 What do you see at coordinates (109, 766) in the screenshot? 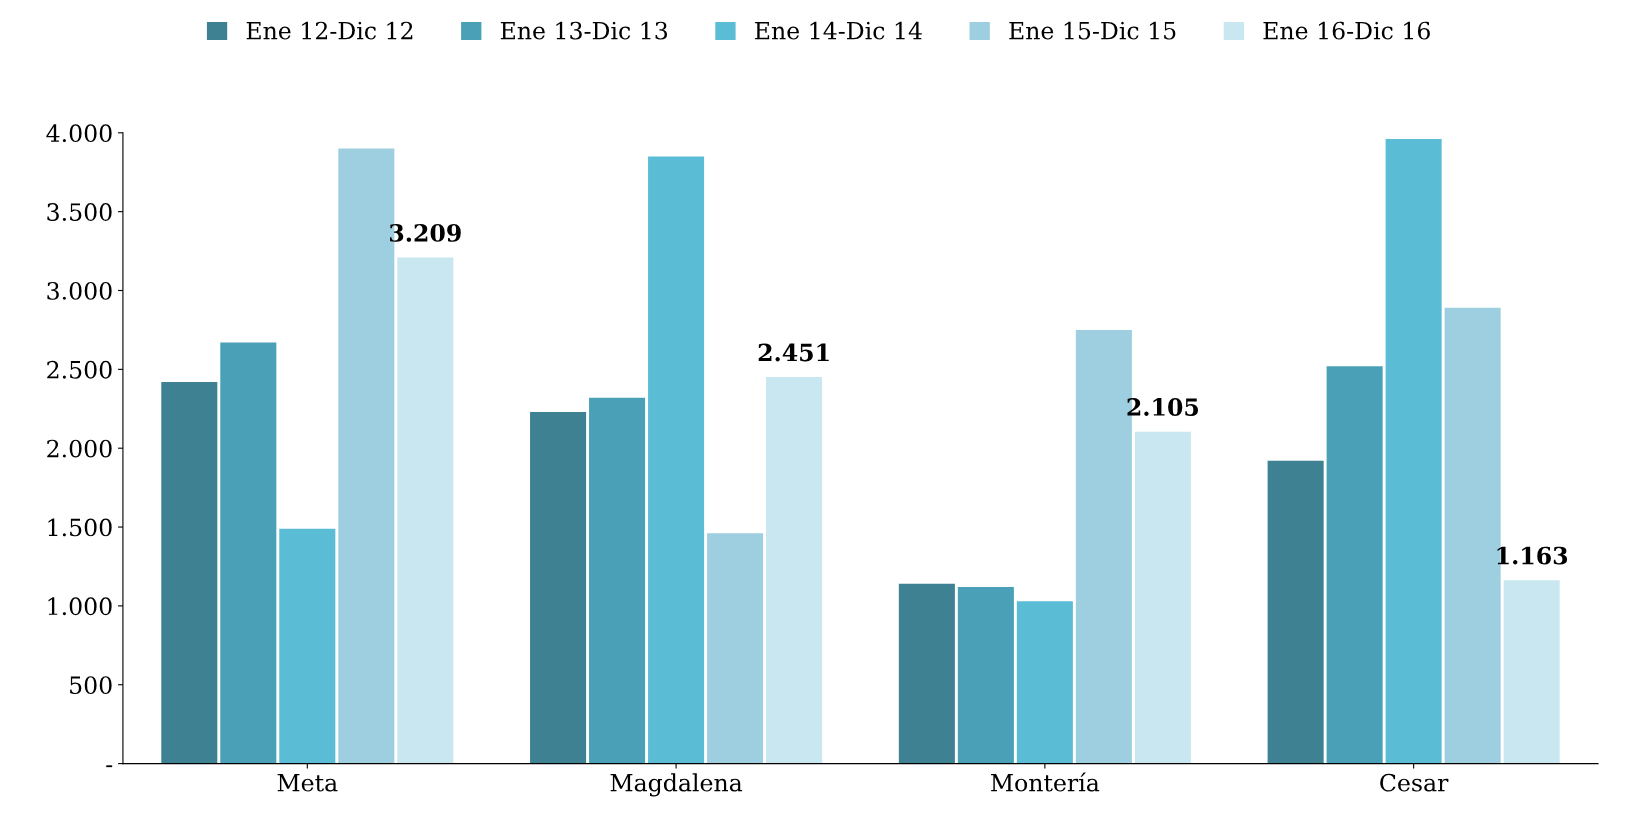
I see `y-tick-label: -` at bounding box center [109, 766].